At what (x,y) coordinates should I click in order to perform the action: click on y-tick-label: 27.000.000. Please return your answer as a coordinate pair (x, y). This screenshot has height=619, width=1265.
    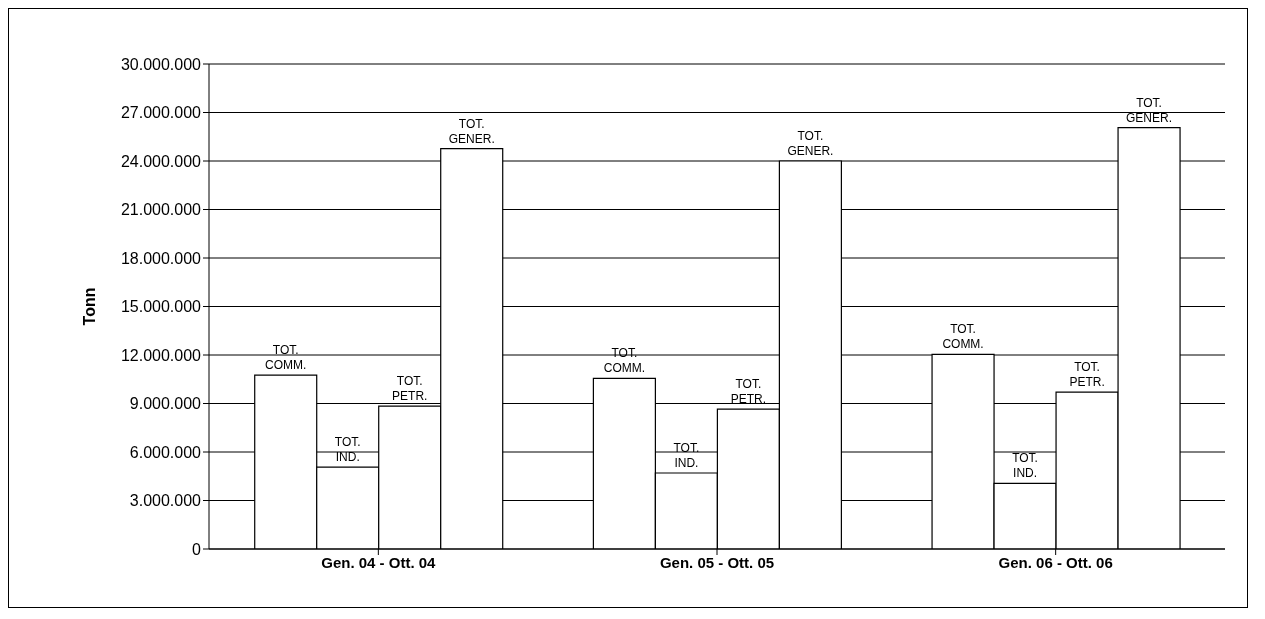
    Looking at the image, I should click on (161, 113).